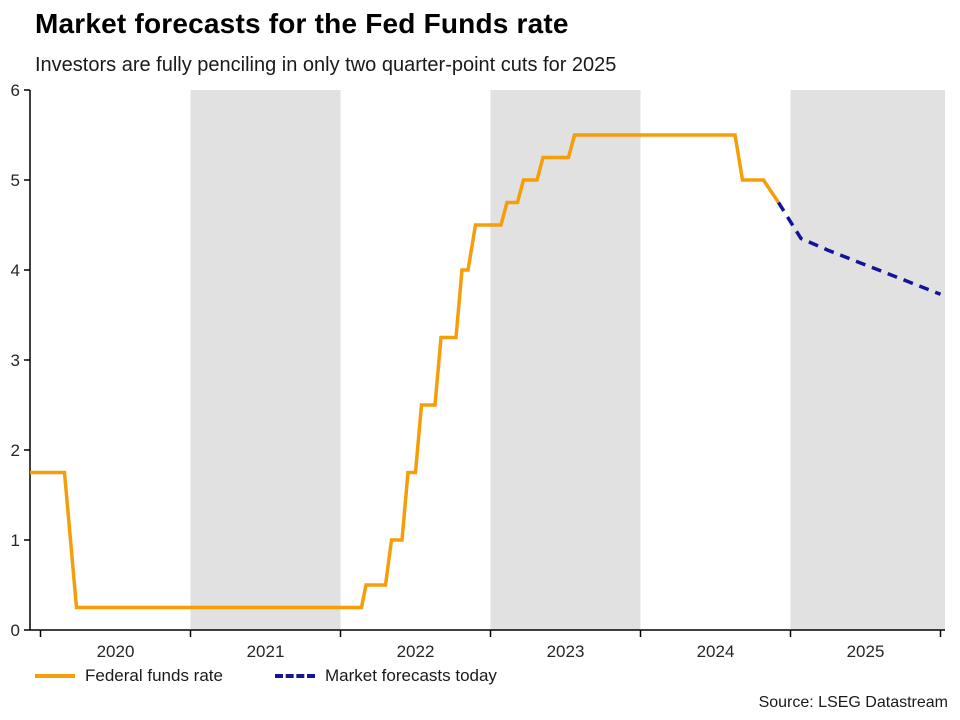 Image resolution: width=960 pixels, height=720 pixels. What do you see at coordinates (15, 630) in the screenshot?
I see `y-tick-label: 0` at bounding box center [15, 630].